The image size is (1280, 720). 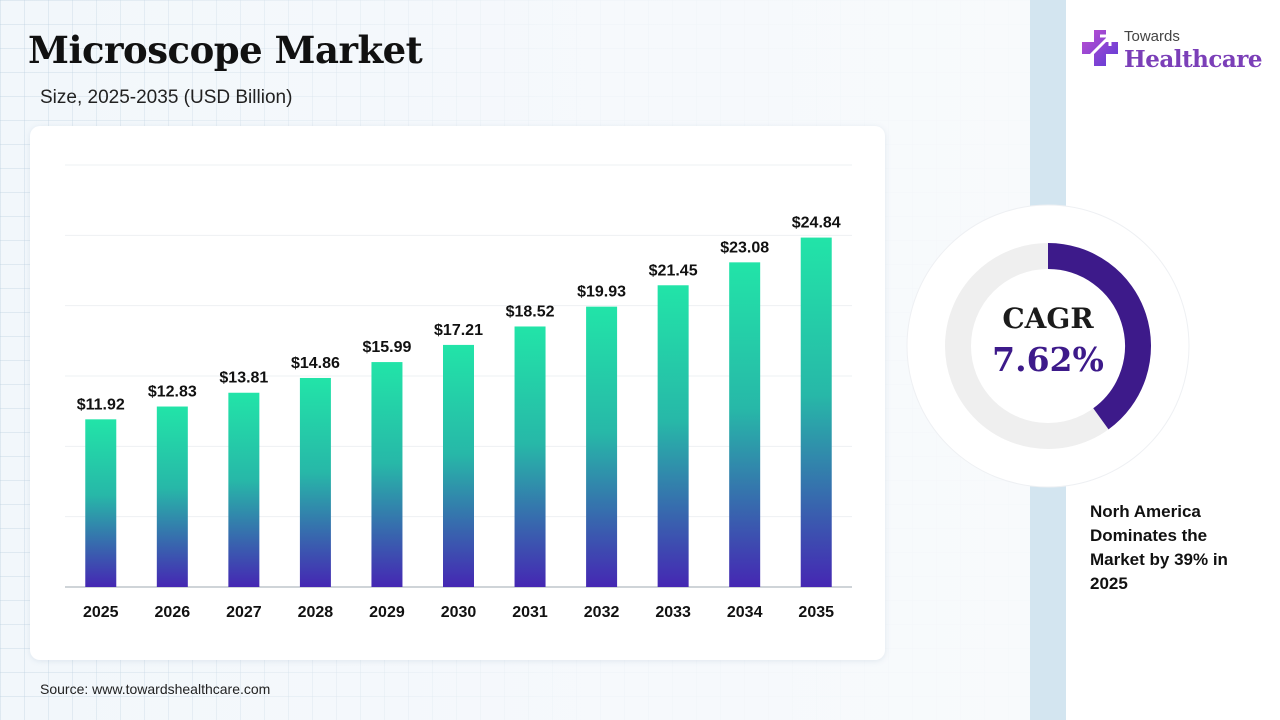 I want to click on x-tick-2034: 2034, so click(x=745, y=612).